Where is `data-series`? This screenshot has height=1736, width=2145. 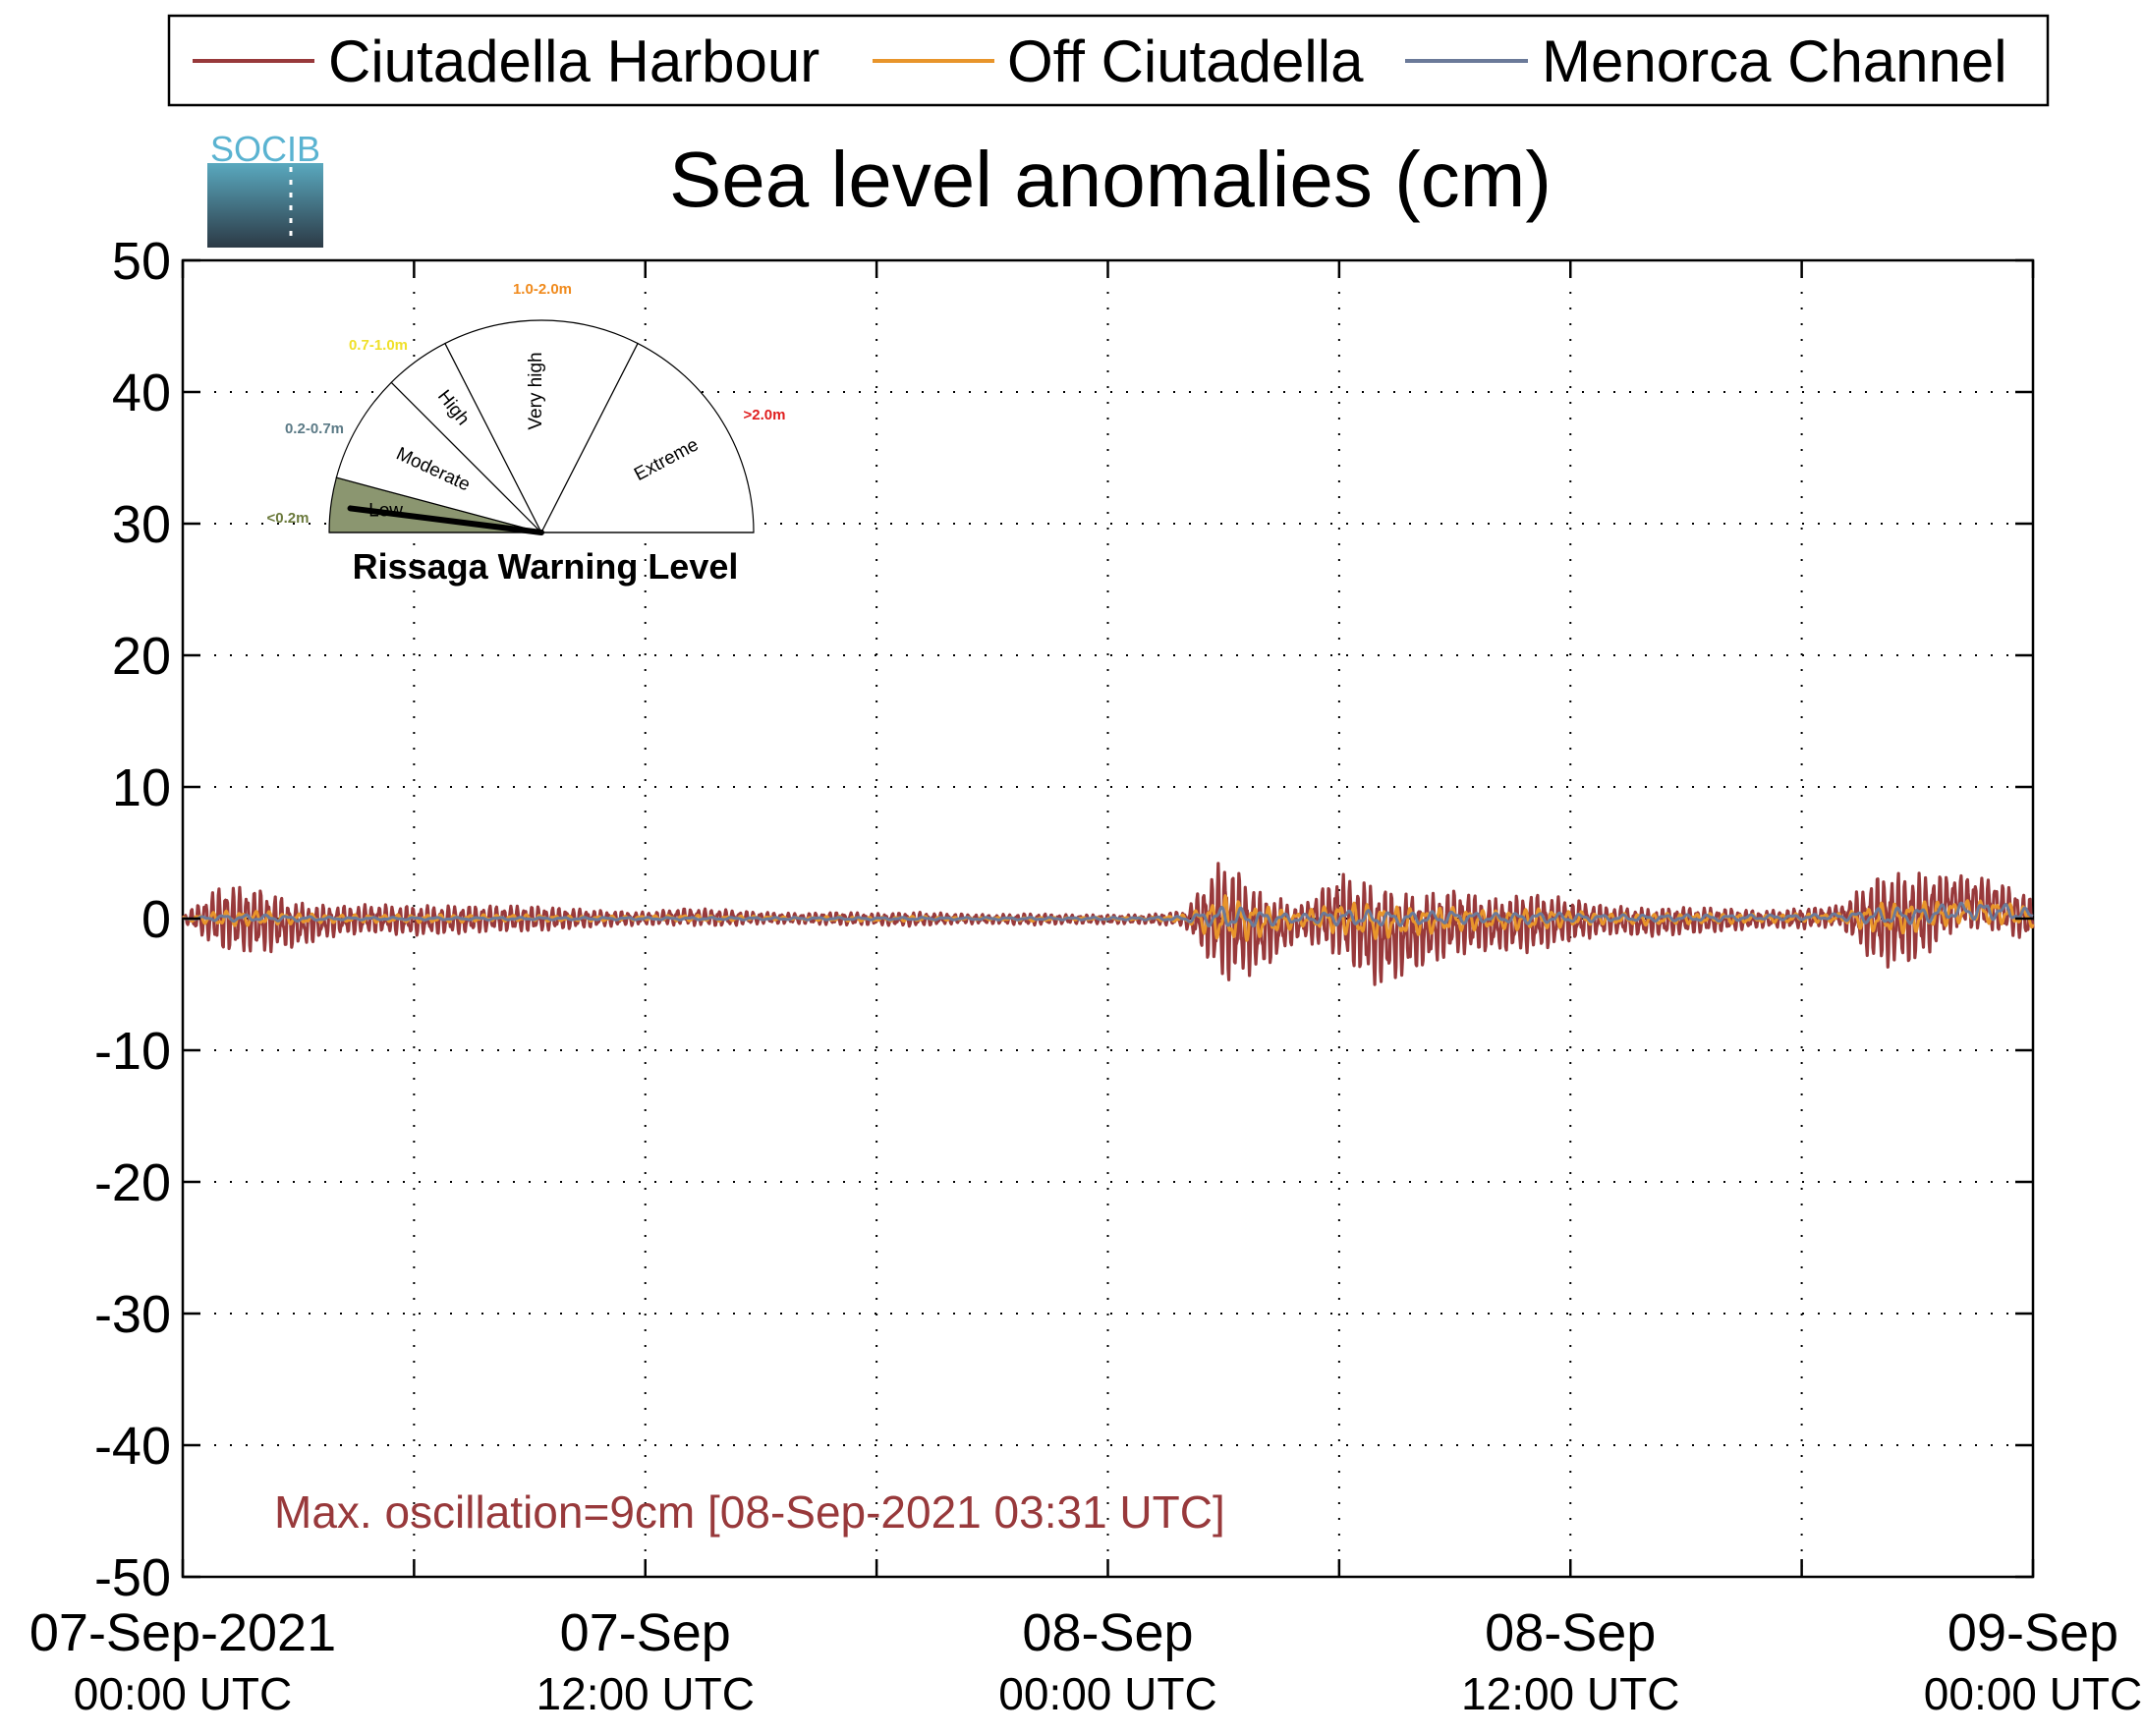 data-series is located at coordinates (1108, 924).